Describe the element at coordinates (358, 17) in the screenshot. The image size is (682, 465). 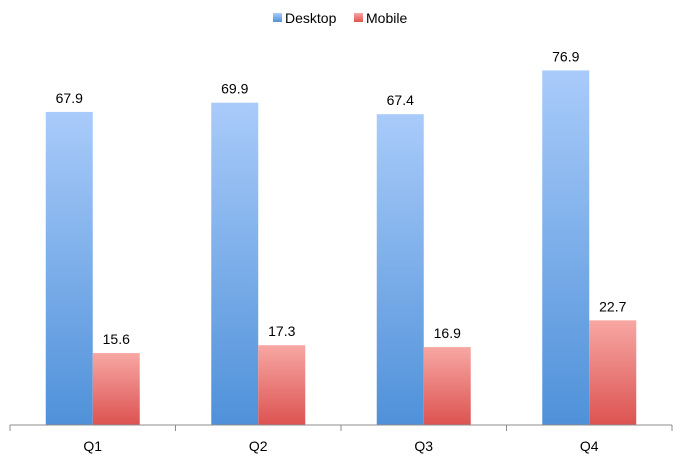
I see `legend-swatch-mobile` at that location.